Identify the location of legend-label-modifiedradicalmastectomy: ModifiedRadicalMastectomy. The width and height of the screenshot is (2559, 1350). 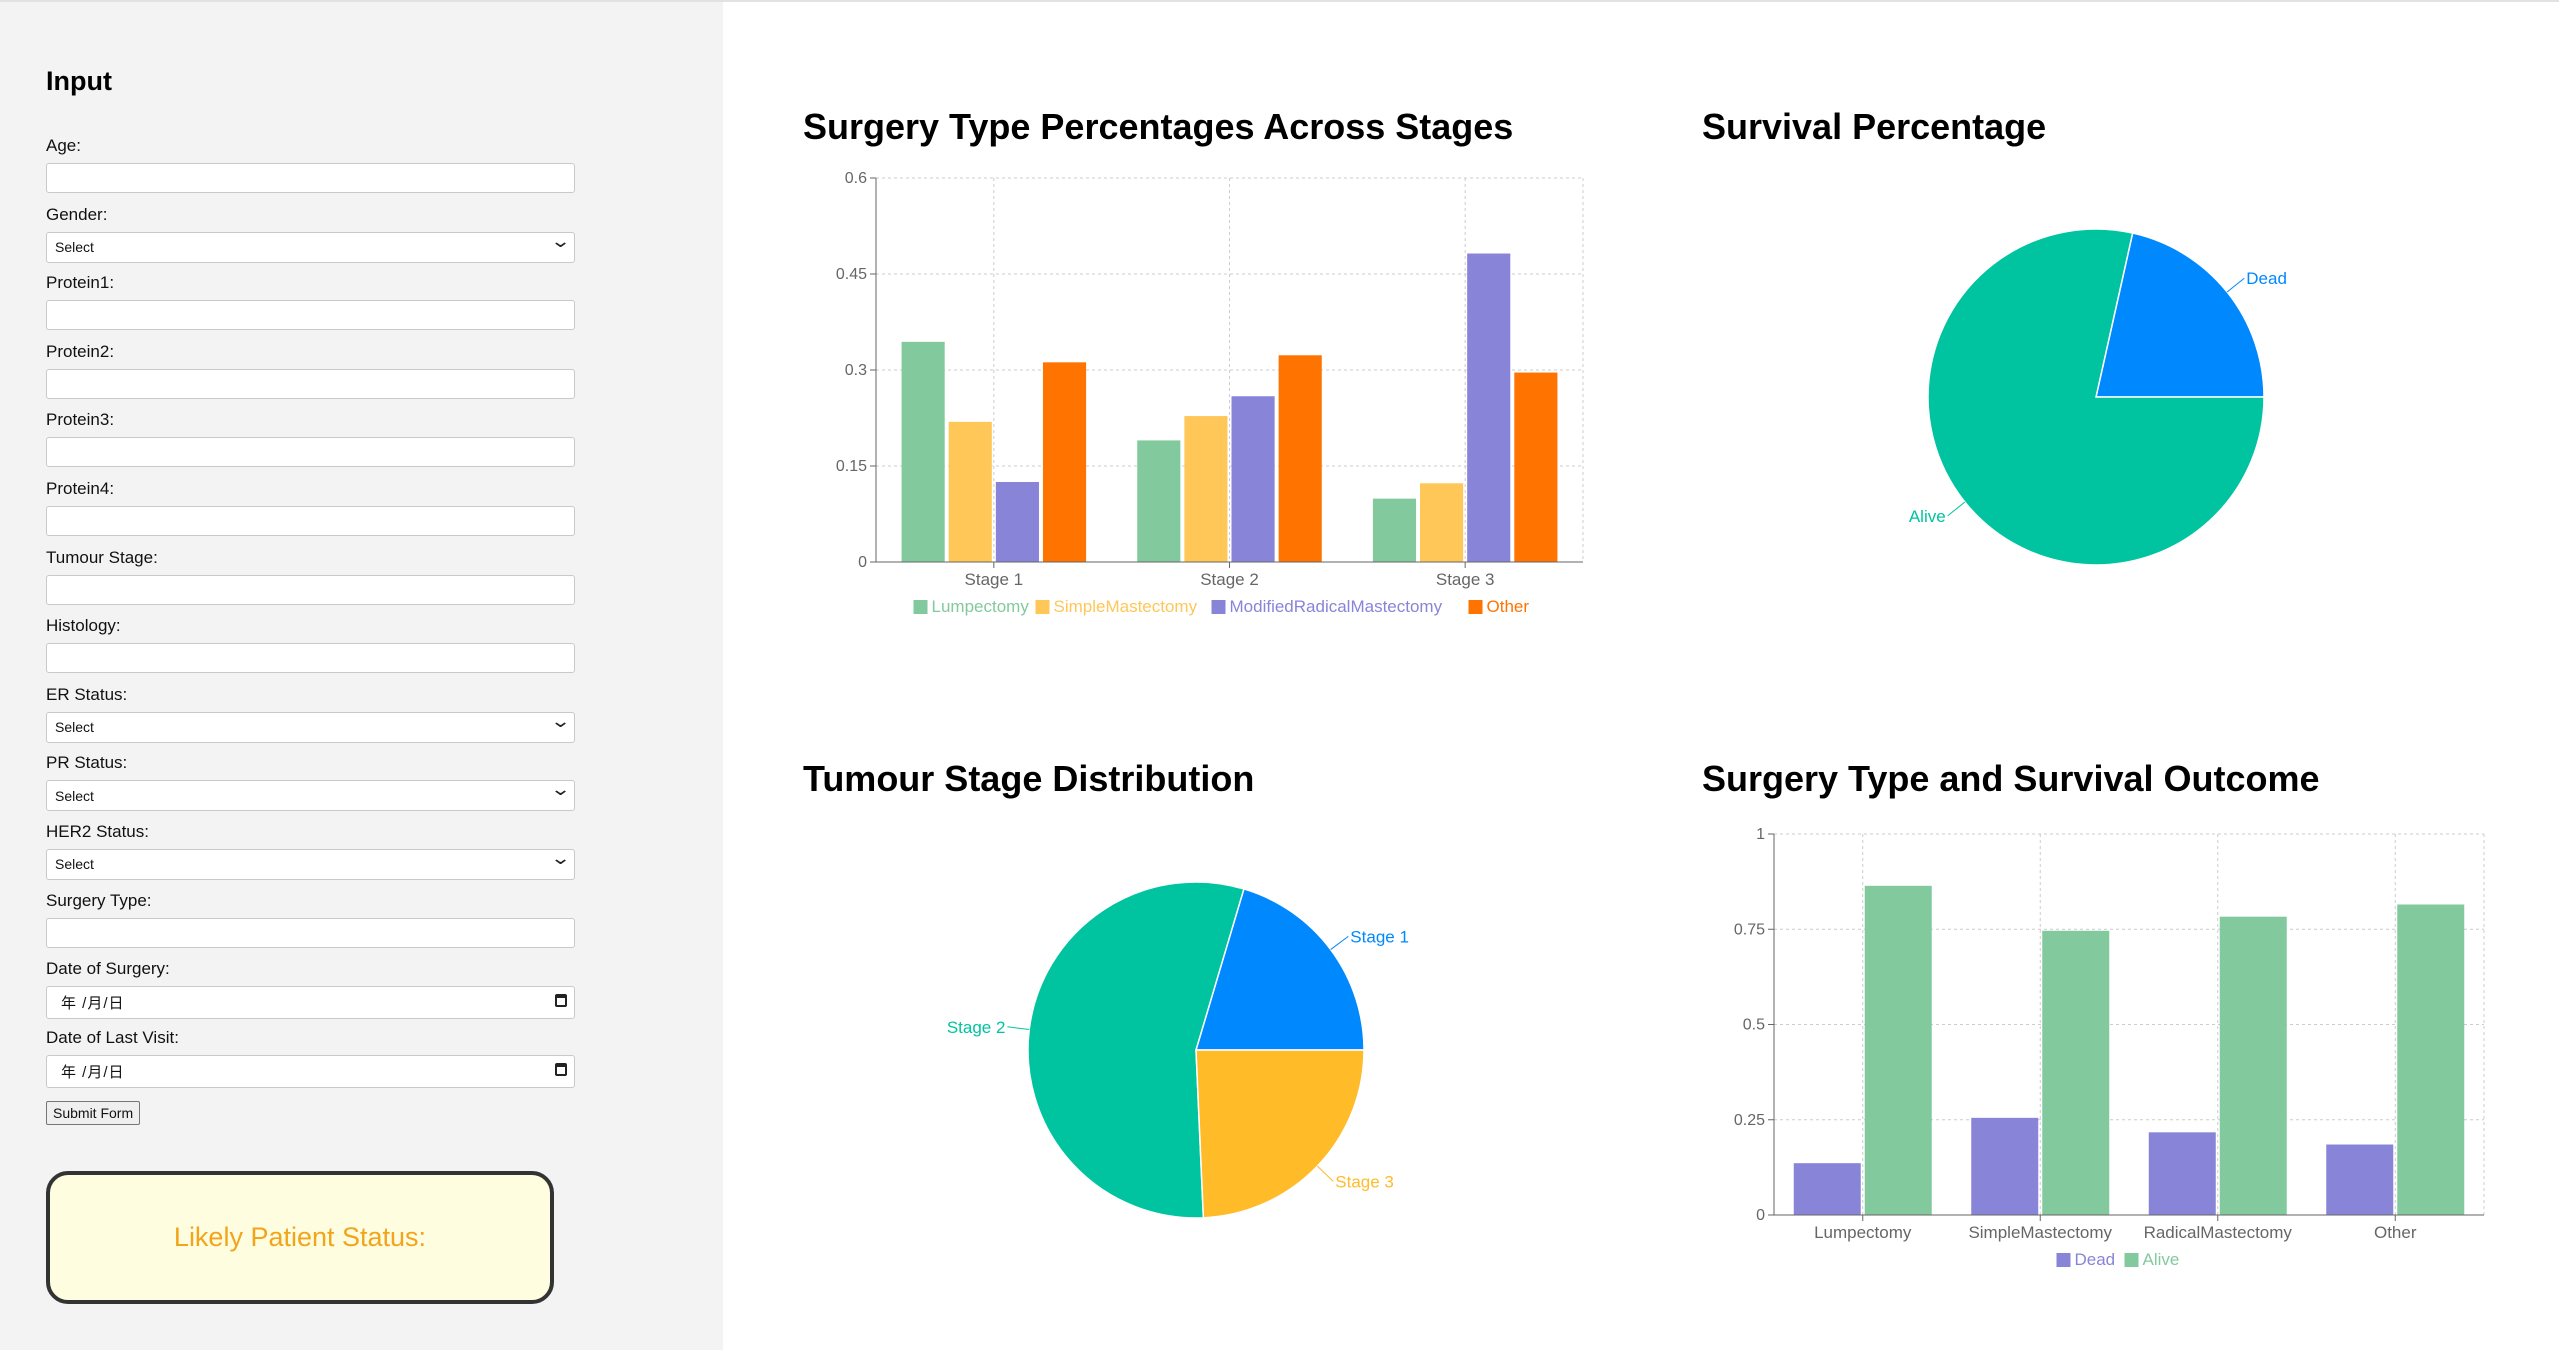
(1336, 606).